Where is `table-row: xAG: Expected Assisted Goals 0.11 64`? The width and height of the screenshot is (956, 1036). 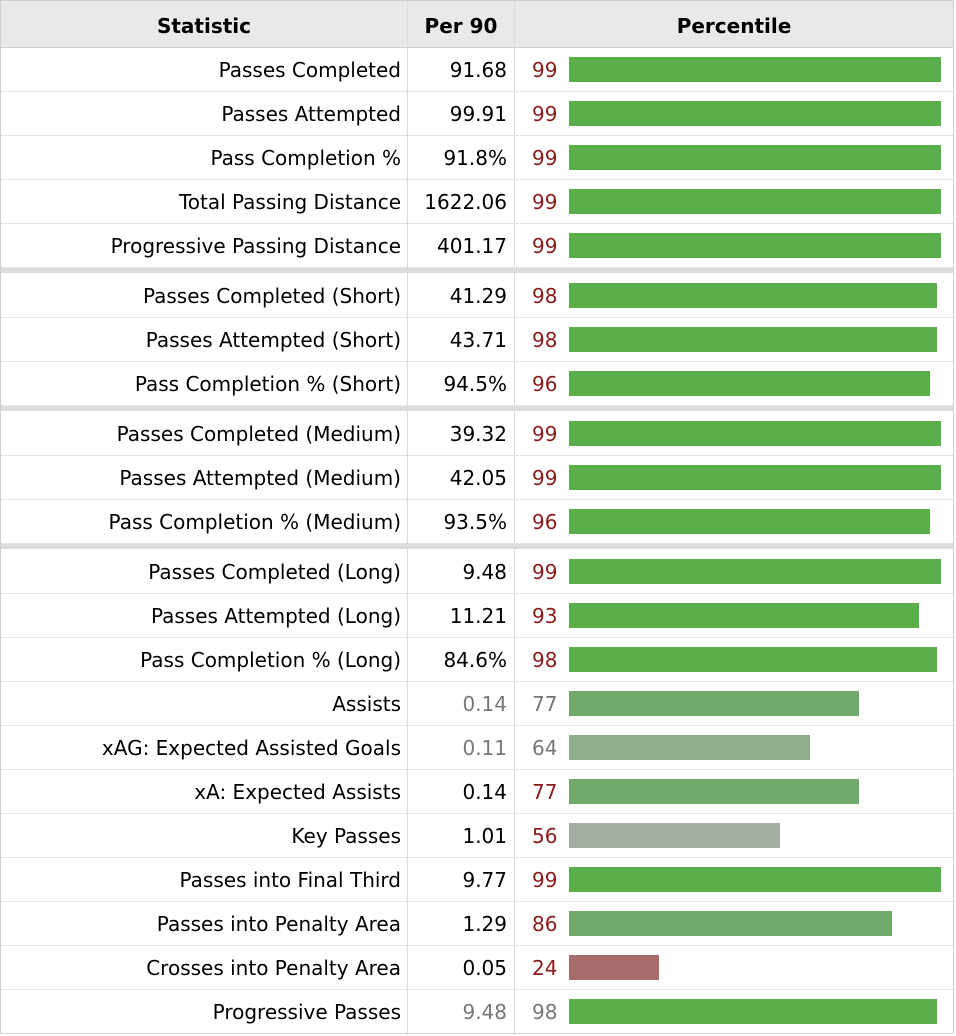 table-row: xAG: Expected Assisted Goals 0.11 64 is located at coordinates (477, 748).